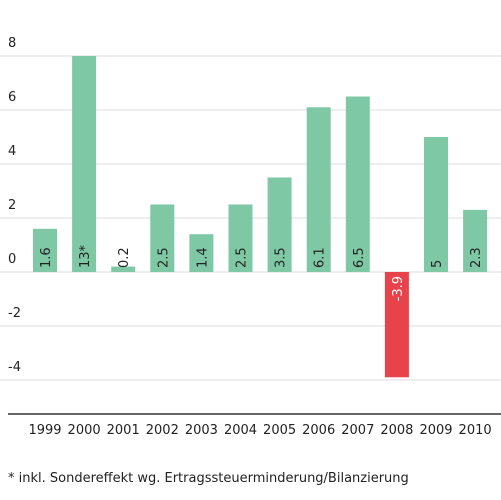 The height and width of the screenshot is (500, 501). I want to click on x-tick-label: 2005, so click(279, 430).